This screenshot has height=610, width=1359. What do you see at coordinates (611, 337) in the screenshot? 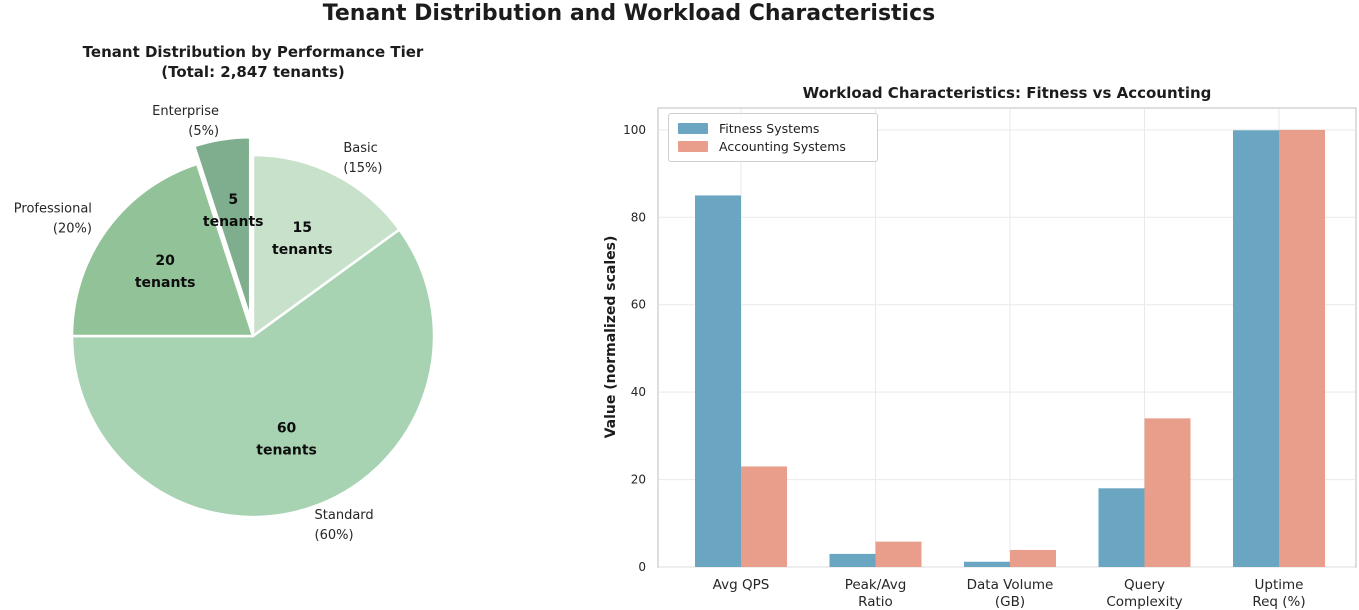
I see `bar-y-axis-label: Value (normalized scales)` at bounding box center [611, 337].